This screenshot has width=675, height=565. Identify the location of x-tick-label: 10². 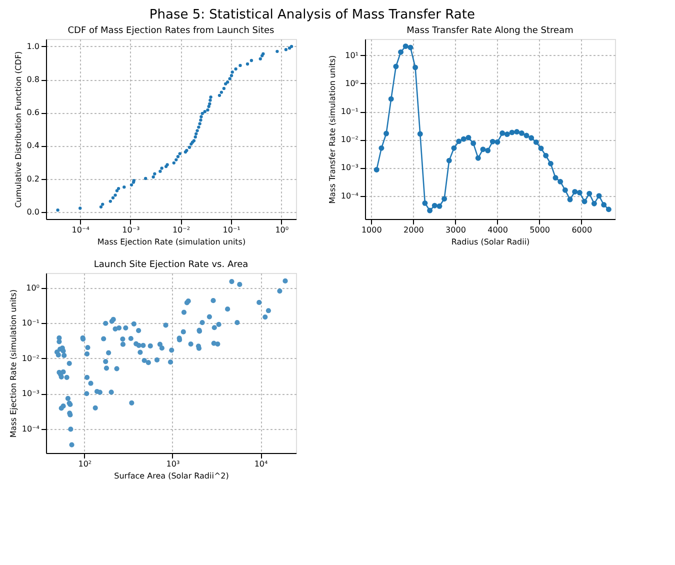
(85, 464).